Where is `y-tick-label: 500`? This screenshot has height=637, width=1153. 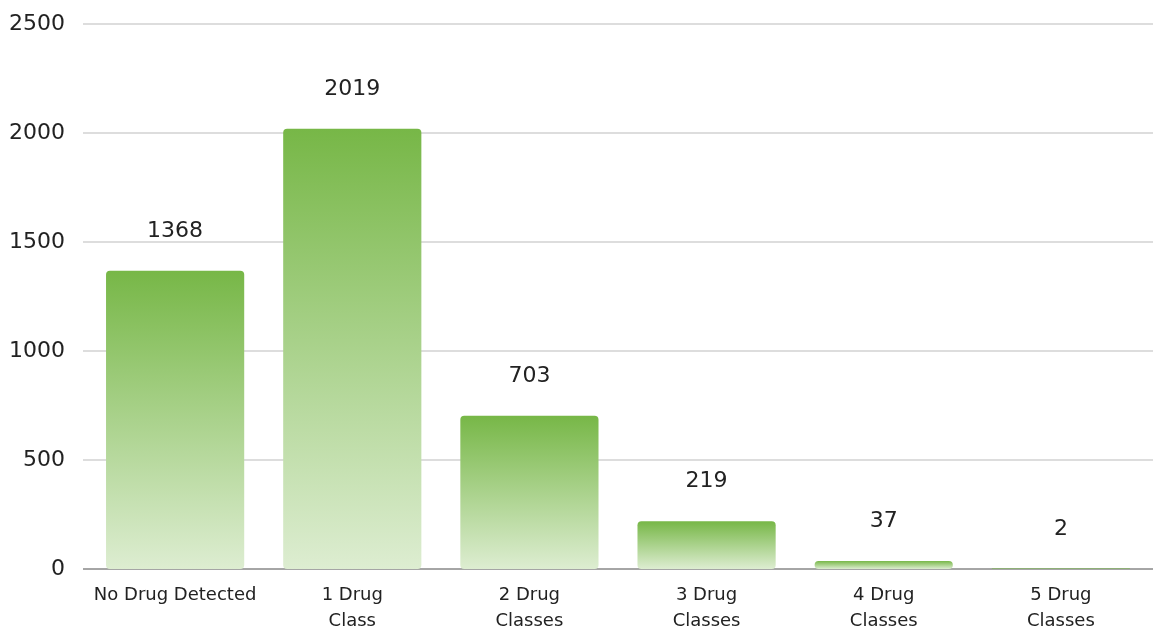
y-tick-label: 500 is located at coordinates (44, 458).